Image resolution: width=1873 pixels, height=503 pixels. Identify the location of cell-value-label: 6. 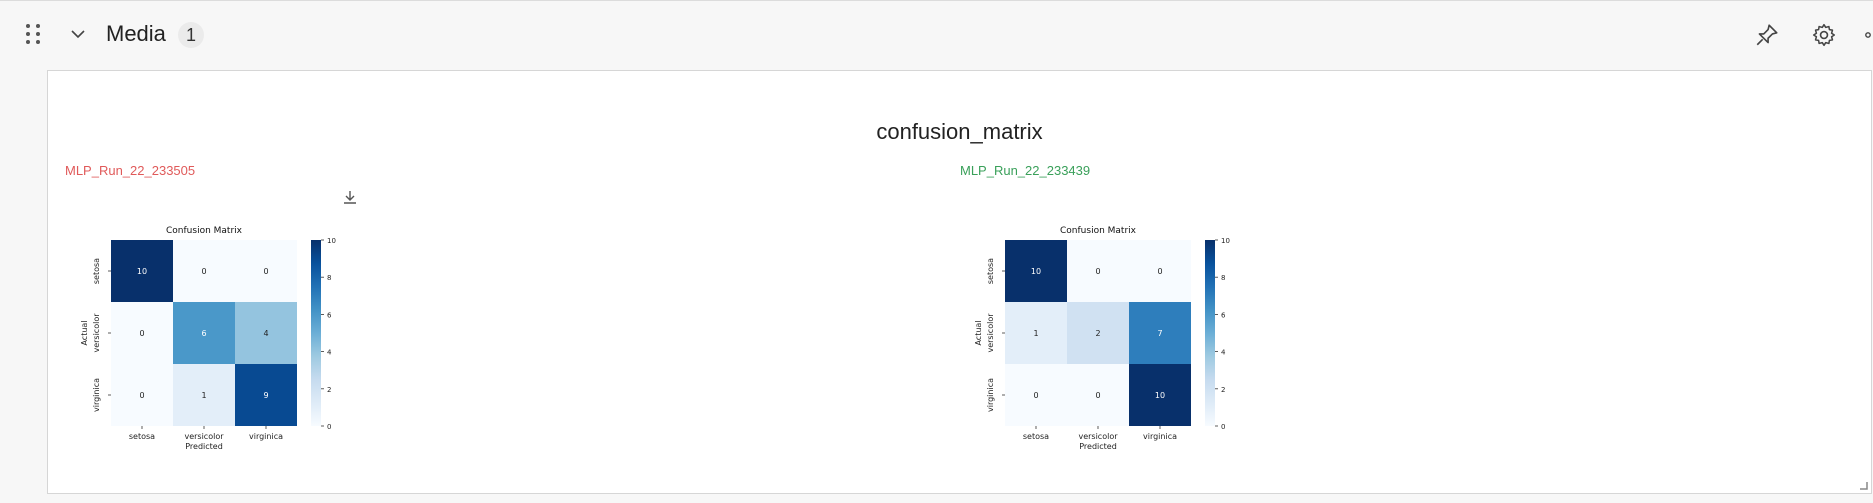
(203, 333).